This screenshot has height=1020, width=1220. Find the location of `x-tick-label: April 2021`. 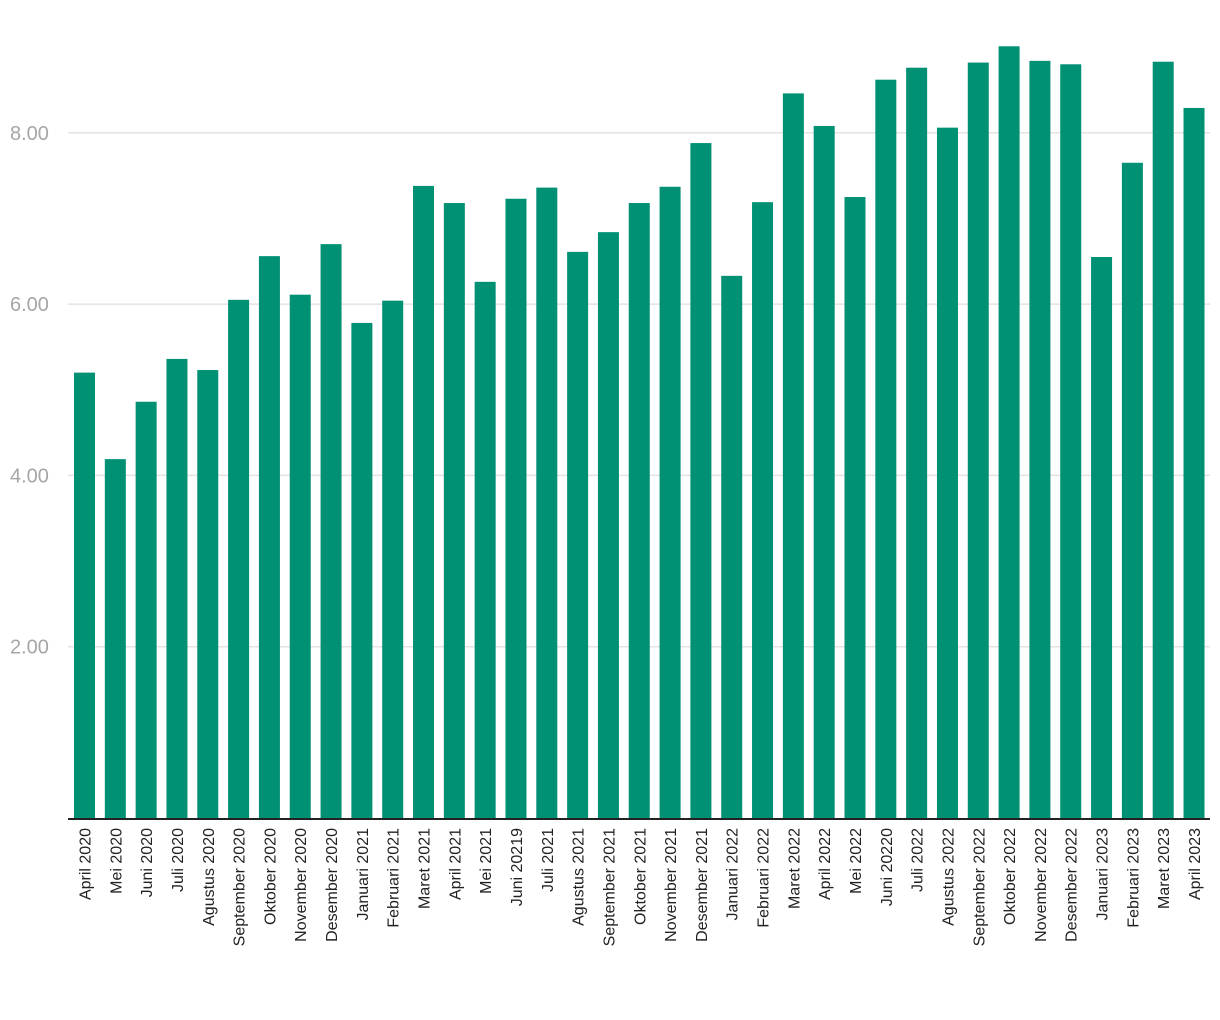

x-tick-label: April 2021 is located at coordinates (455, 864).